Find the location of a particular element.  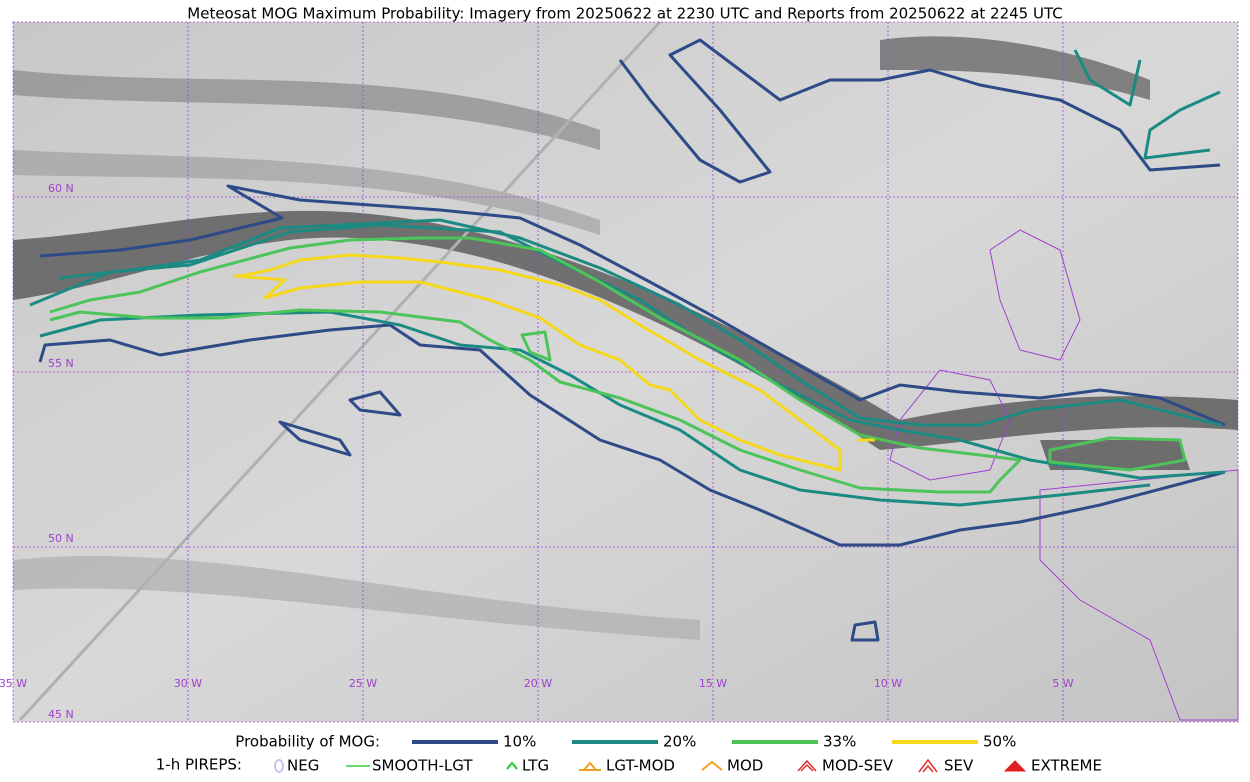

lat-label: 45 N is located at coordinates (61, 714).